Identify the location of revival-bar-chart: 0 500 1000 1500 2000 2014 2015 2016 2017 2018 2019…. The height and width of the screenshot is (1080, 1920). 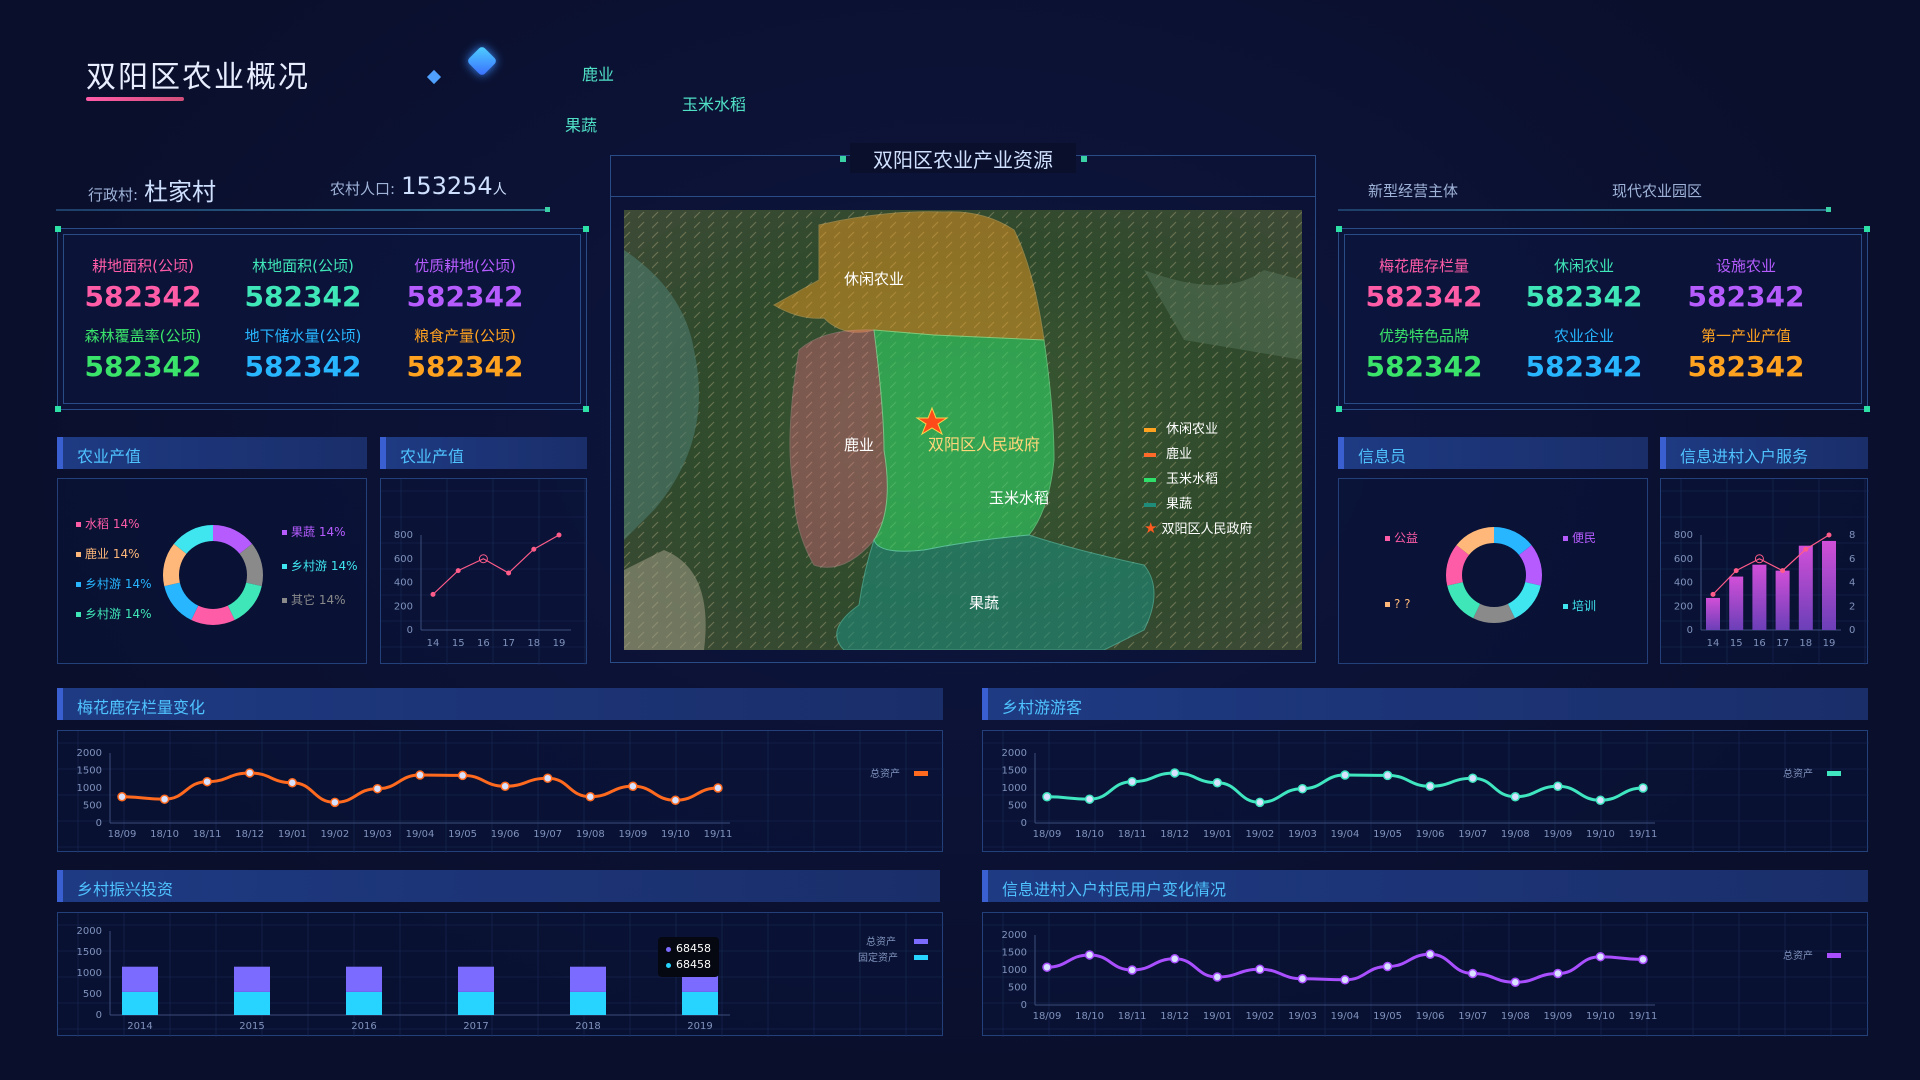
(500, 974).